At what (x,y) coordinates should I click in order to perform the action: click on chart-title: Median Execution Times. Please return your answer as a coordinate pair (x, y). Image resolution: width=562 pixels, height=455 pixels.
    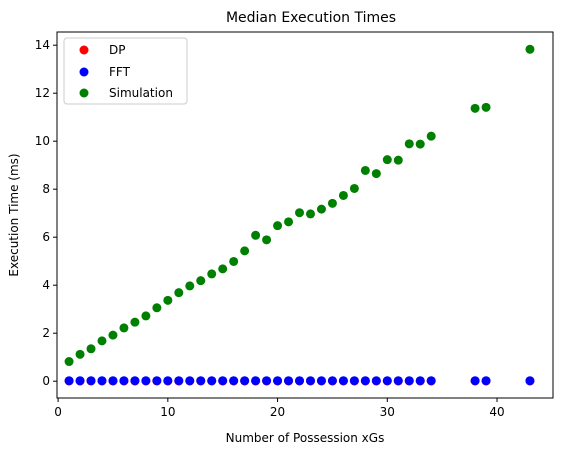
    Looking at the image, I should click on (311, 18).